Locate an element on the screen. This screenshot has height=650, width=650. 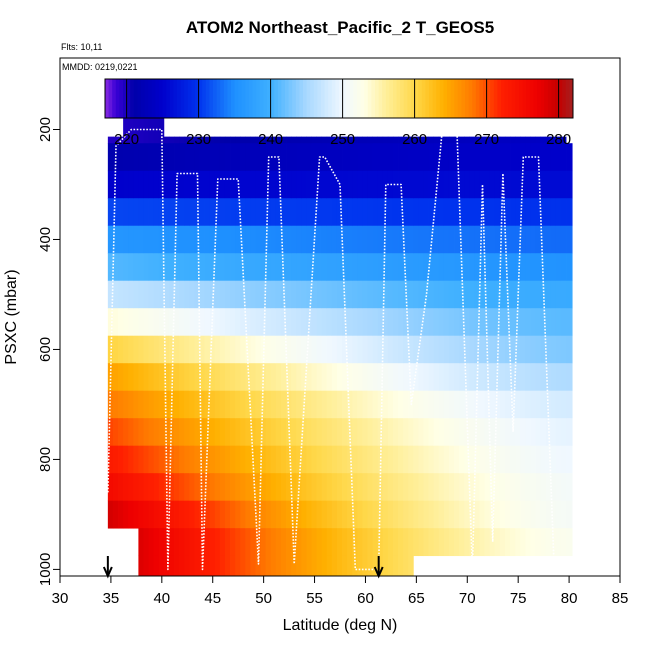
x-tick-label: 75 is located at coordinates (518, 598).